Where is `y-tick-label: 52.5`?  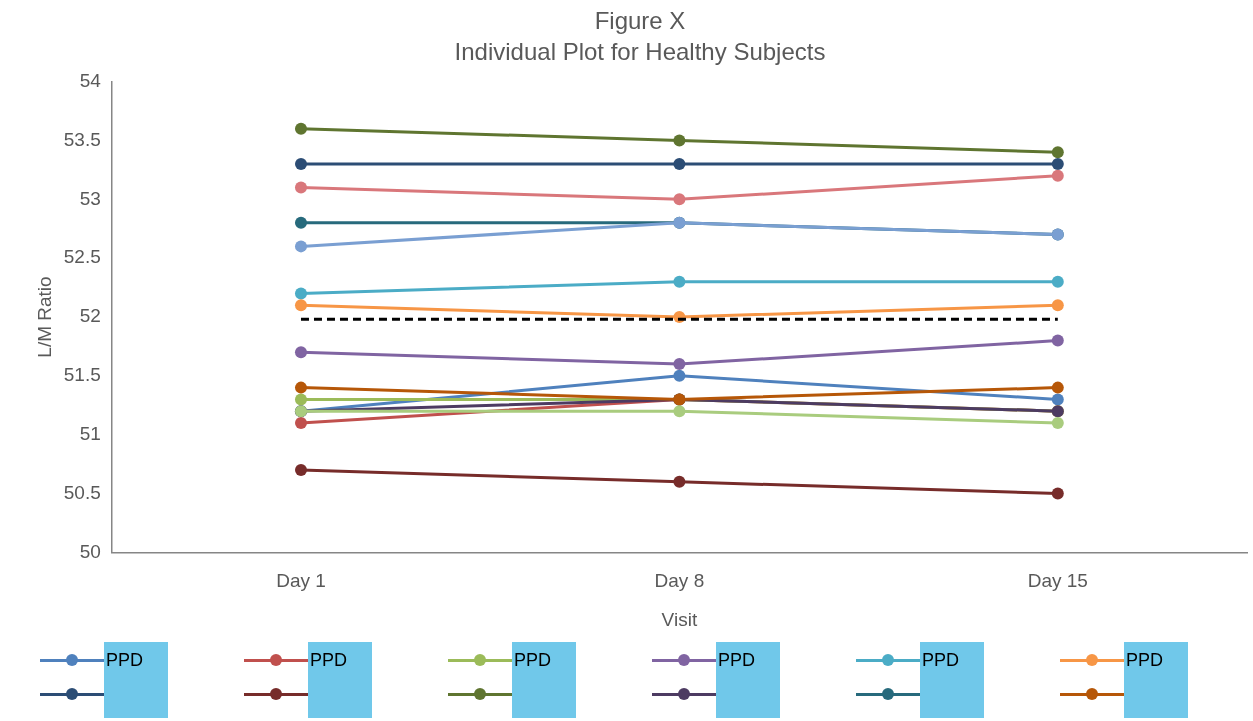 y-tick-label: 52.5 is located at coordinates (82, 257).